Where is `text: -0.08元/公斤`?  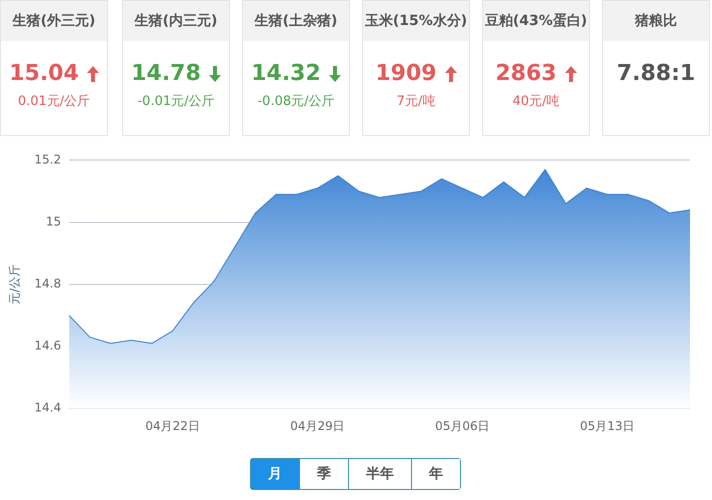 text: -0.08元/公斤 is located at coordinates (296, 101).